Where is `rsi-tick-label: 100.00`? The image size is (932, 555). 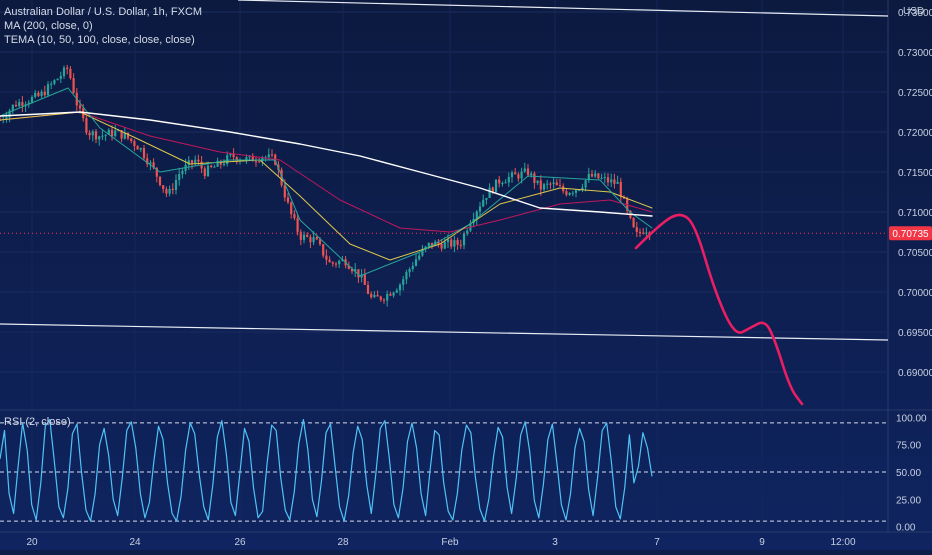 rsi-tick-label: 100.00 is located at coordinates (911, 418).